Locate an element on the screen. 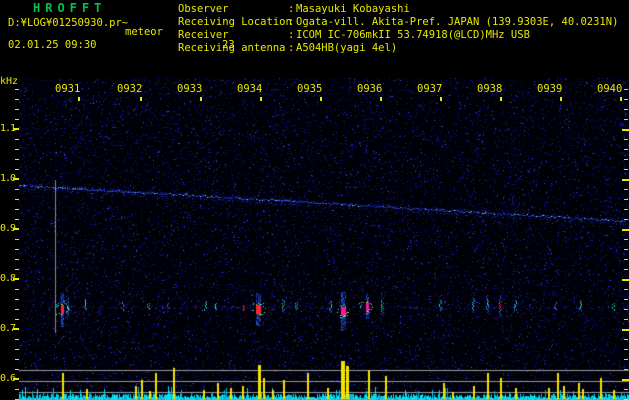 This screenshot has height=400, width=629. time-label-0939: 0939 is located at coordinates (550, 89).